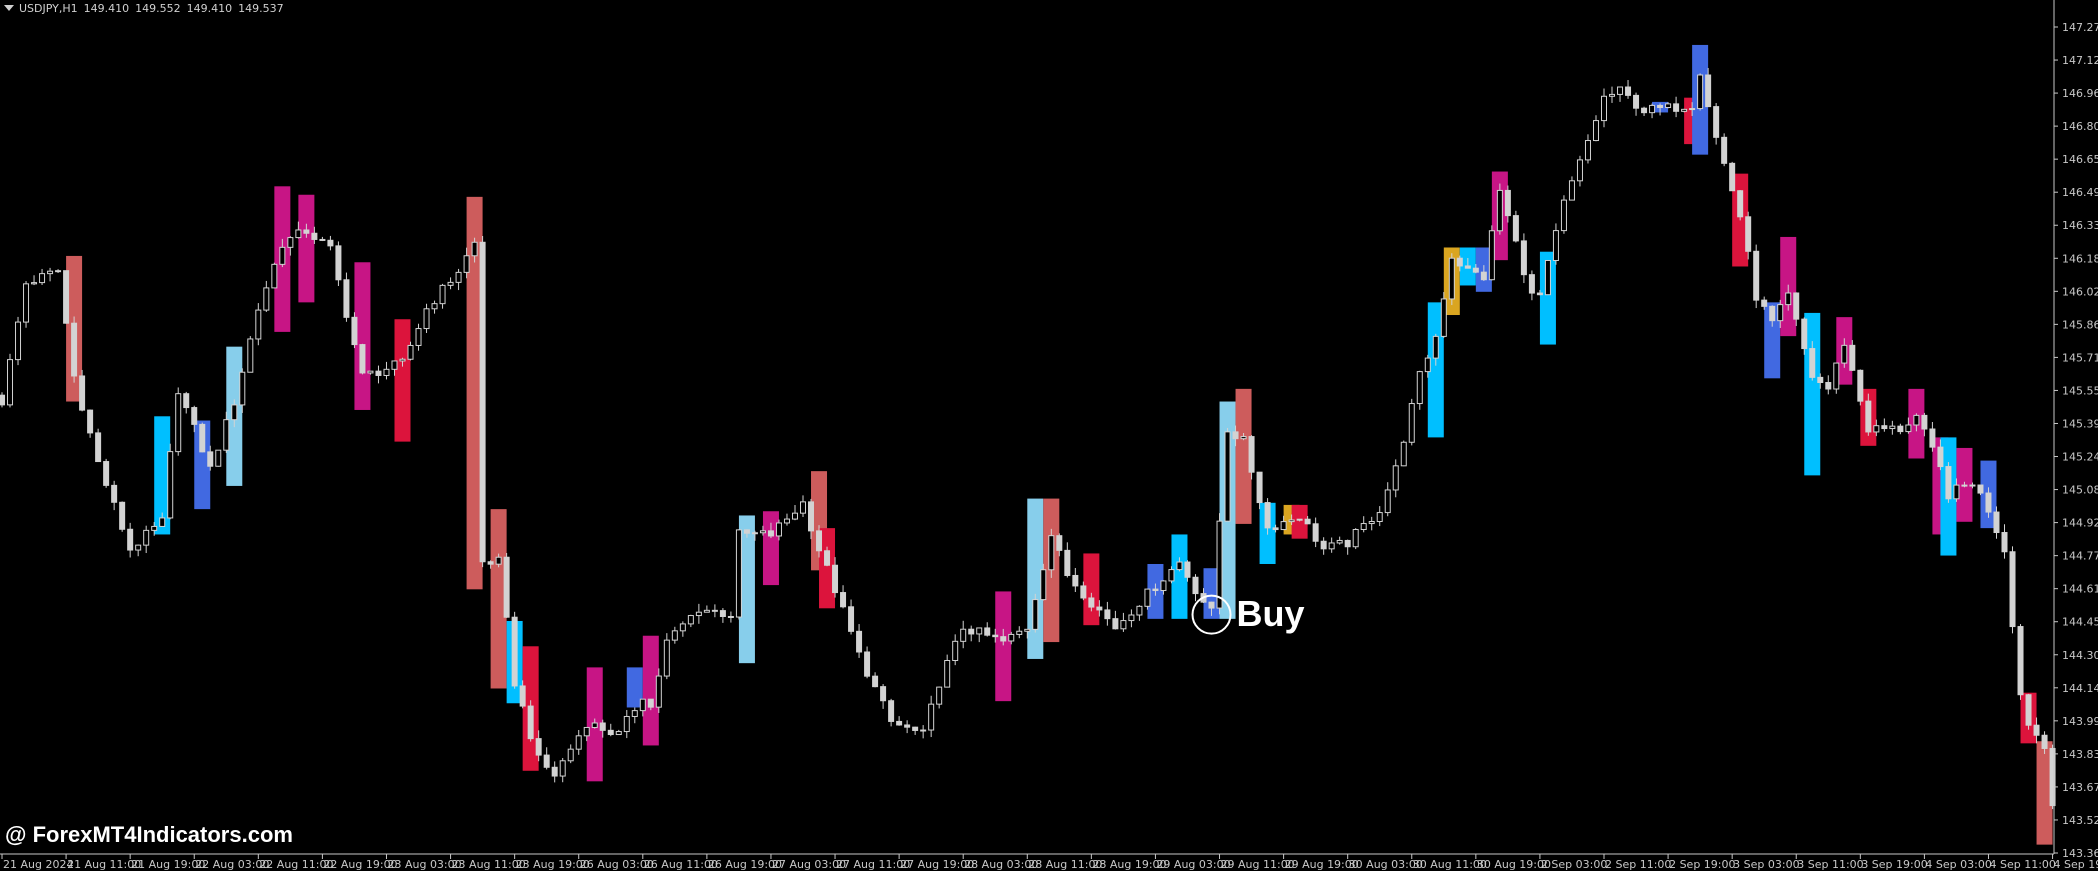 The image size is (2098, 871). I want to click on price-tick-label: 143.520, so click(2080, 820).